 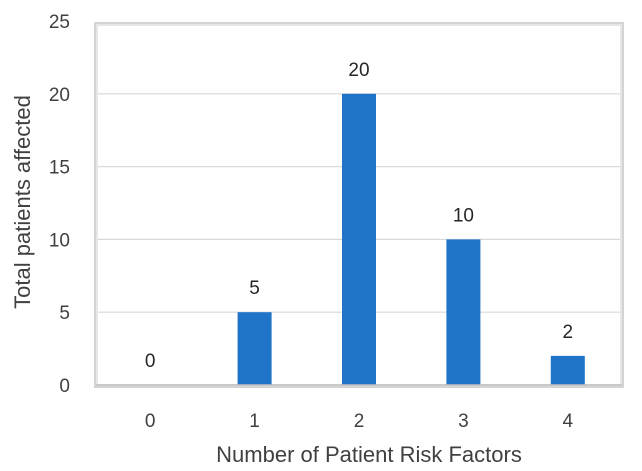 What do you see at coordinates (59, 240) in the screenshot?
I see `y-tick-label: 10` at bounding box center [59, 240].